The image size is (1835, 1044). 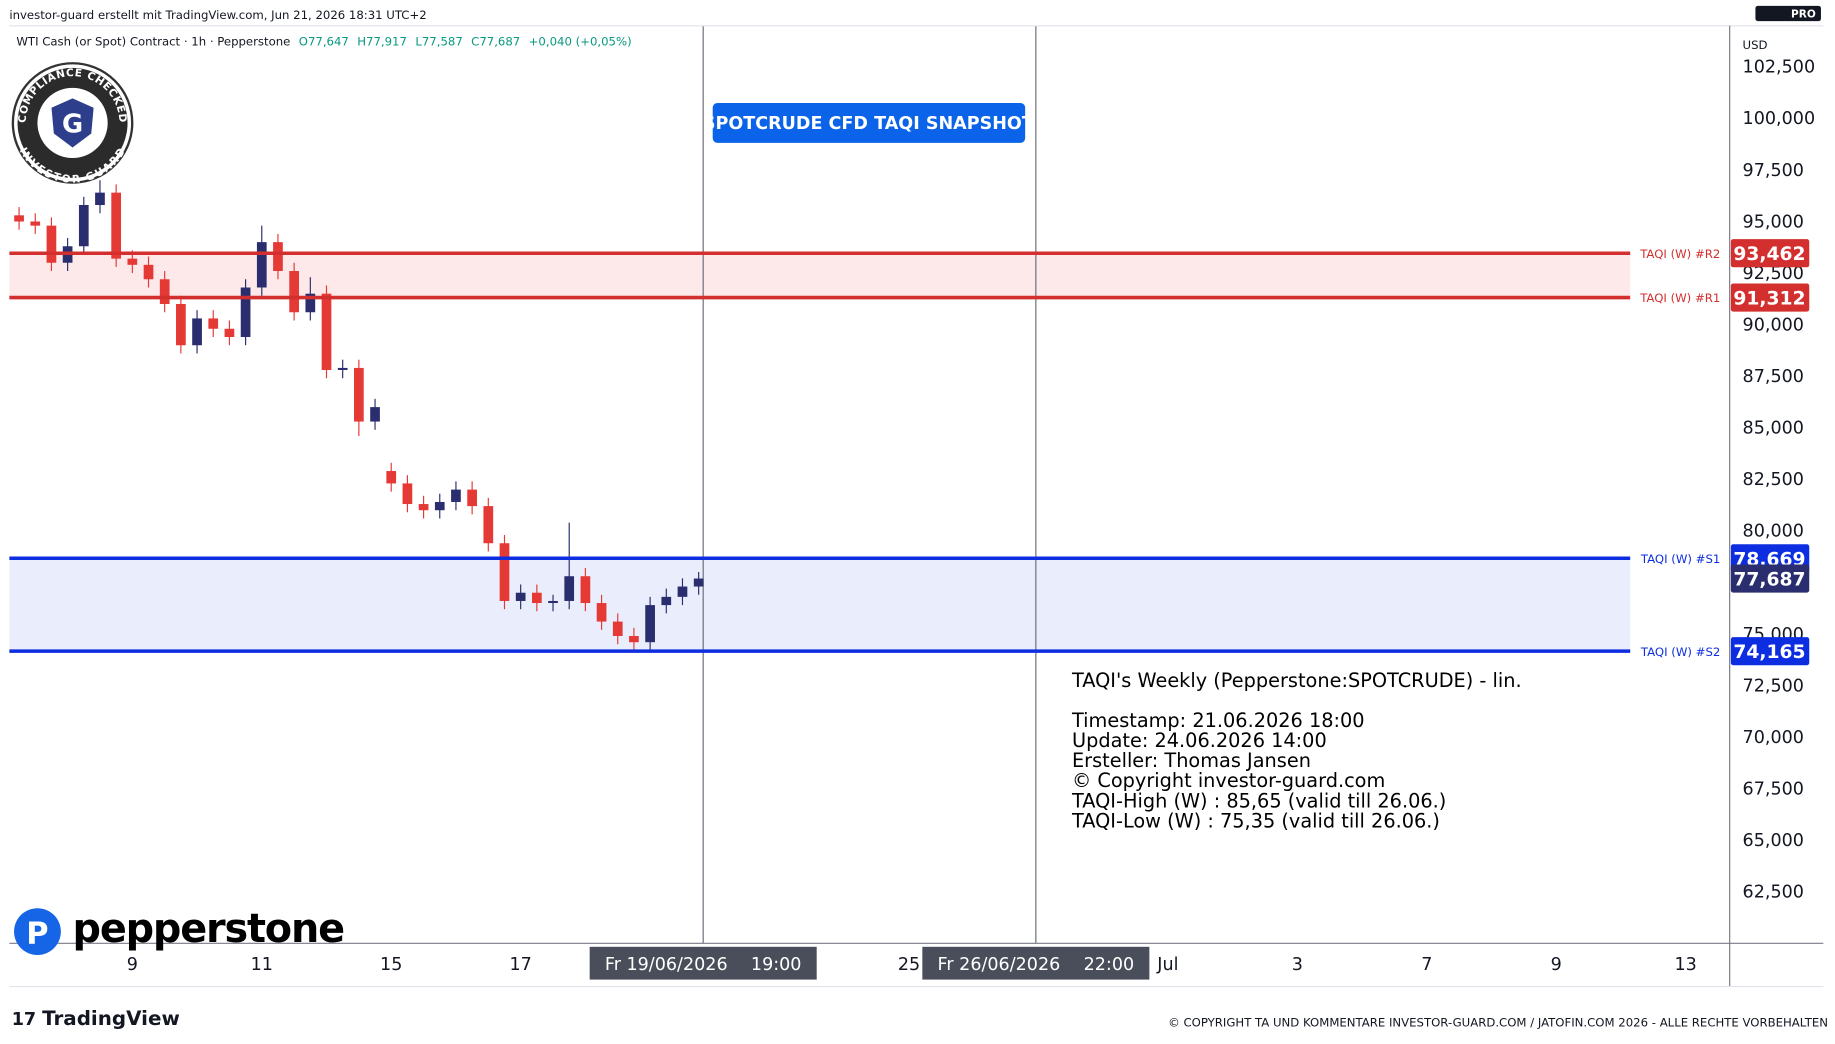 What do you see at coordinates (1680, 559) in the screenshot?
I see `level-name: TAQI (W) #S1` at bounding box center [1680, 559].